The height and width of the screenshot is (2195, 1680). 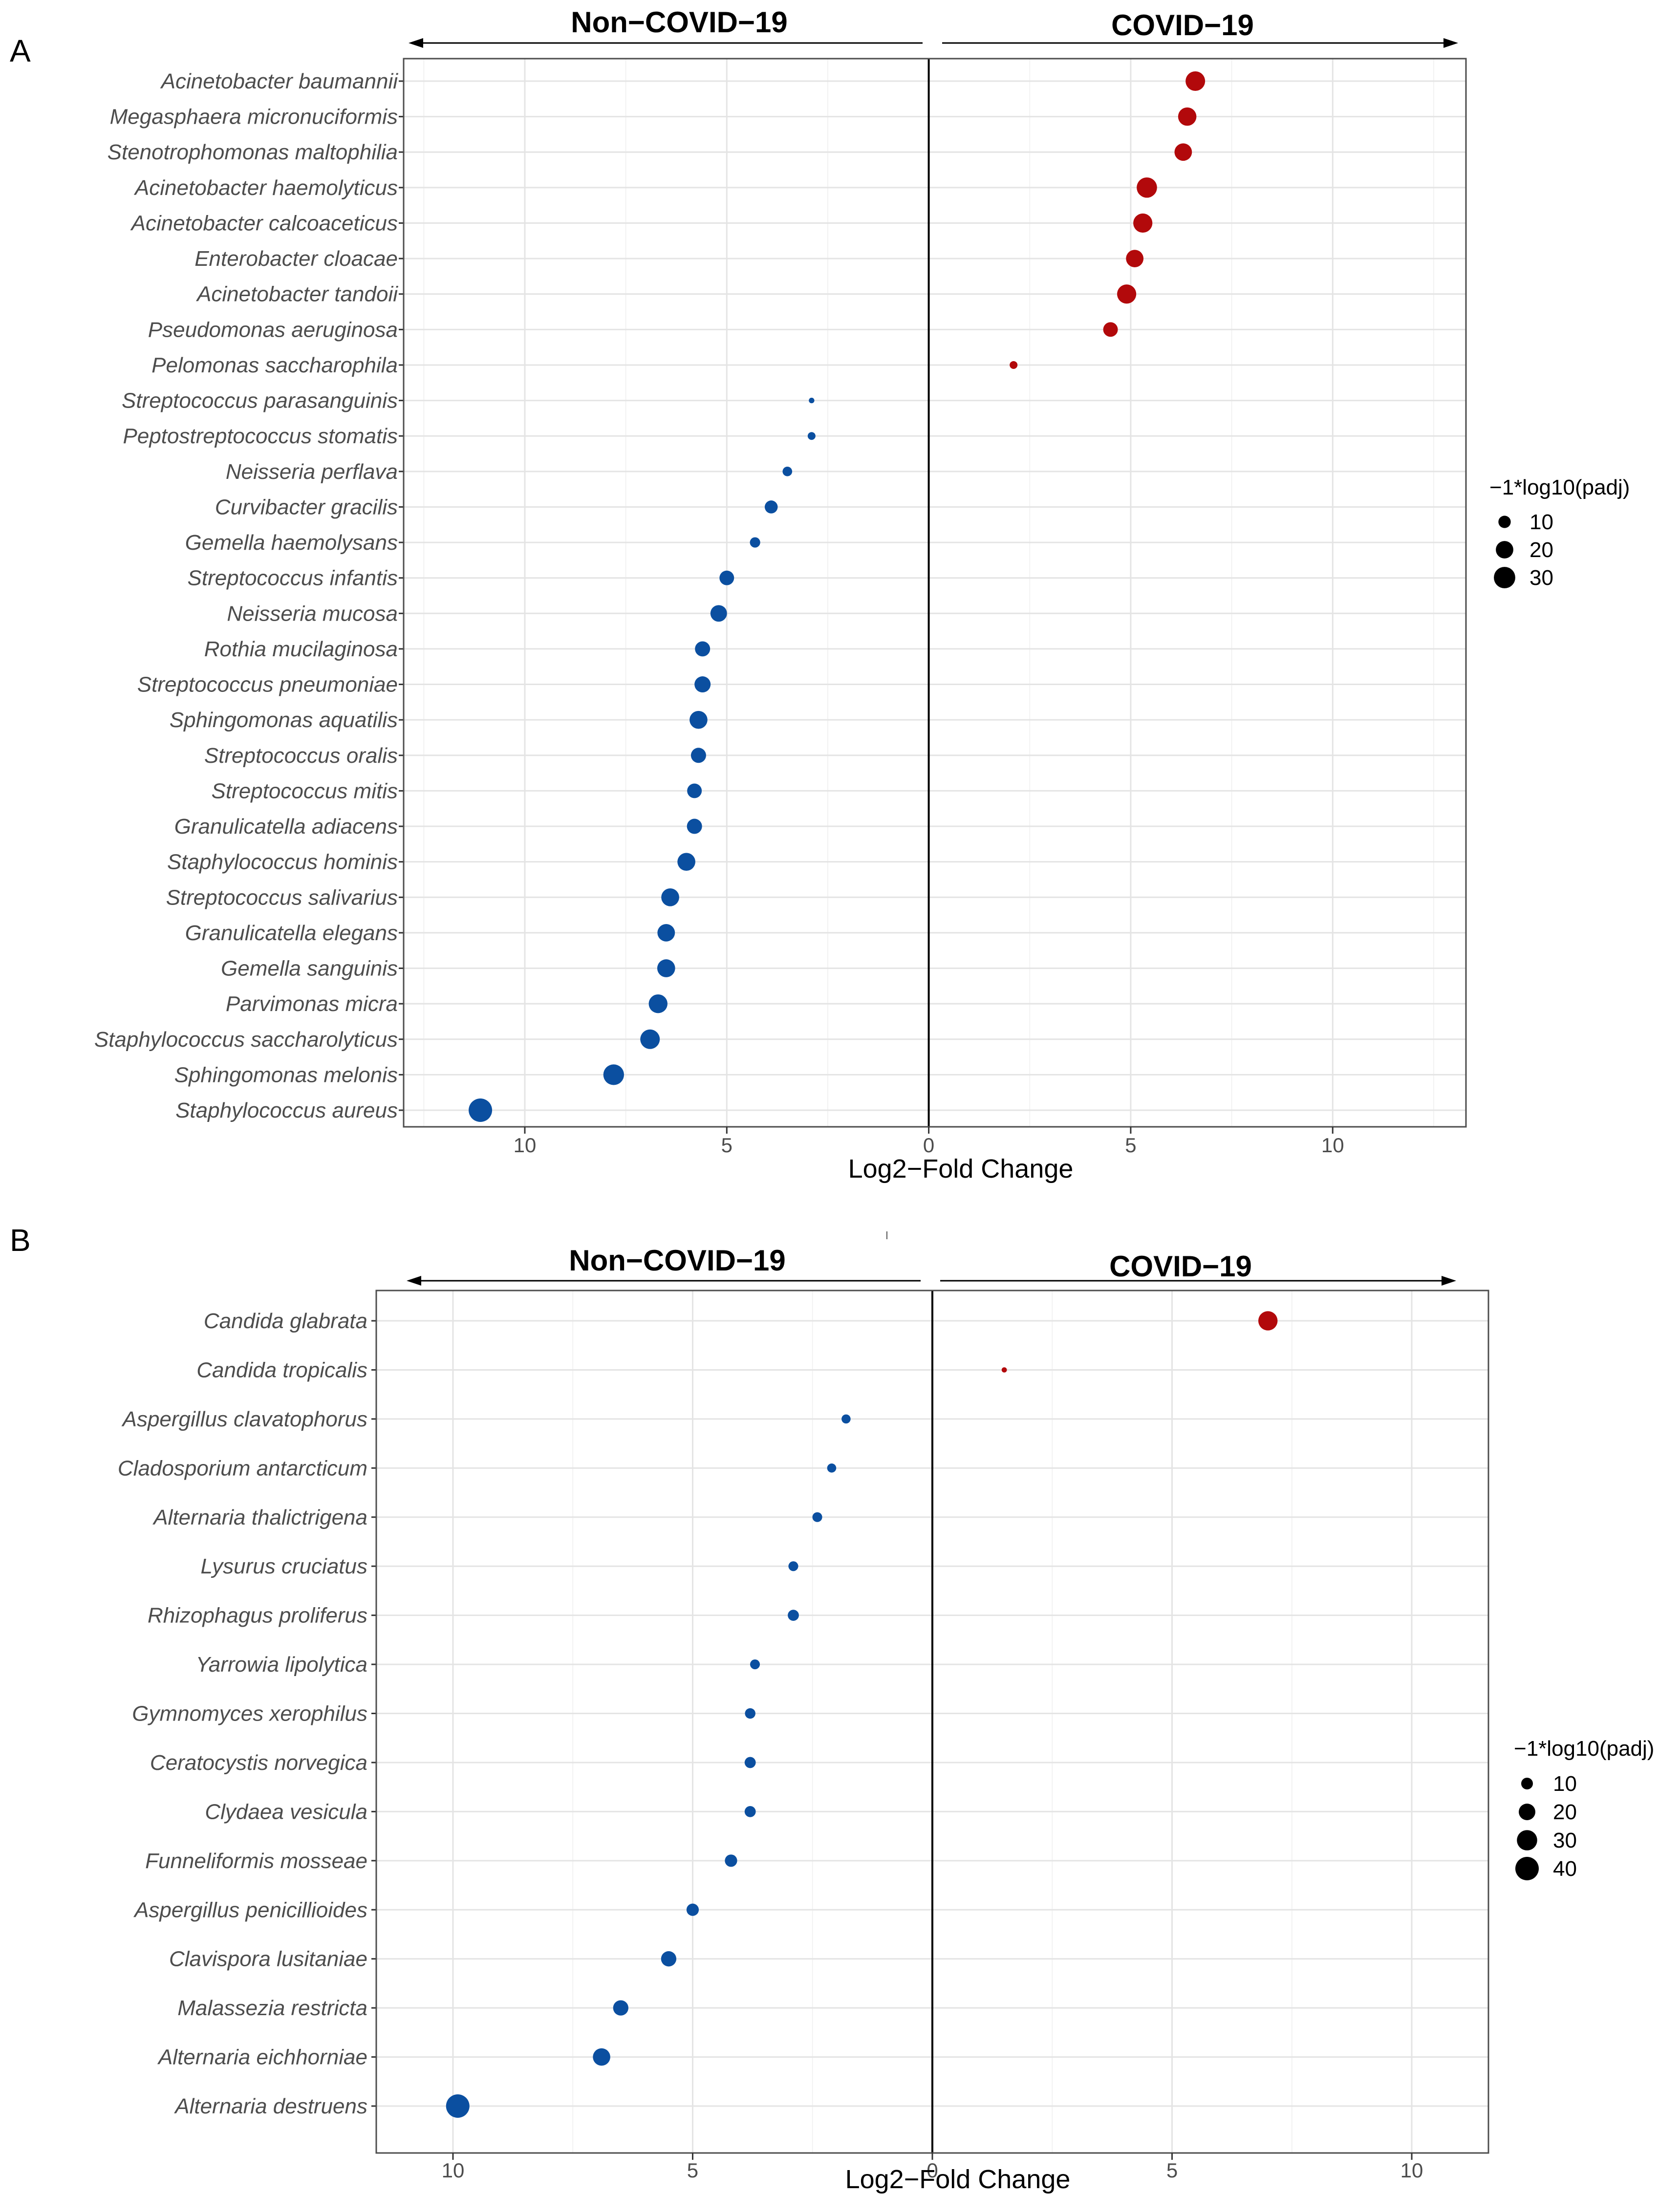 I want to click on species-label: Yarrowia lipolytica, so click(x=281, y=1665).